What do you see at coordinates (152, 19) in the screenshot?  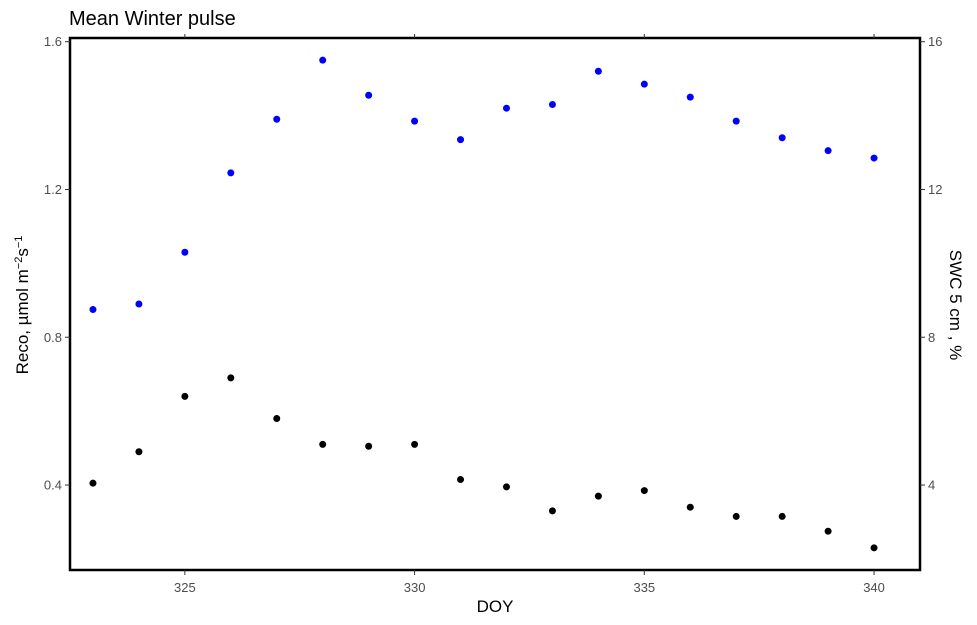 I see `chart-title: Mean Winter pulse` at bounding box center [152, 19].